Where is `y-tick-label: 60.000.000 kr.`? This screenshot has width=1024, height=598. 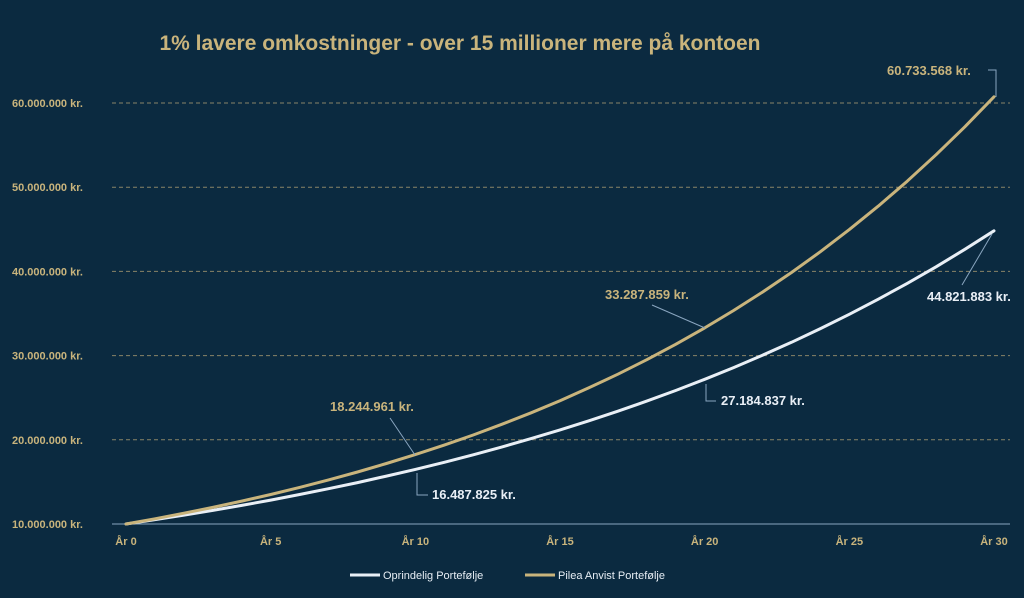
y-tick-label: 60.000.000 kr. is located at coordinates (47, 104).